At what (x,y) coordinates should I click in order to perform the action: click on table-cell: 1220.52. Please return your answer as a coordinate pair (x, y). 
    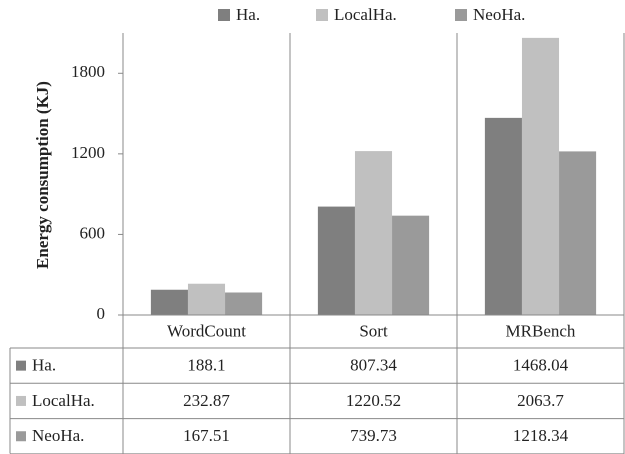
    Looking at the image, I should click on (373, 400).